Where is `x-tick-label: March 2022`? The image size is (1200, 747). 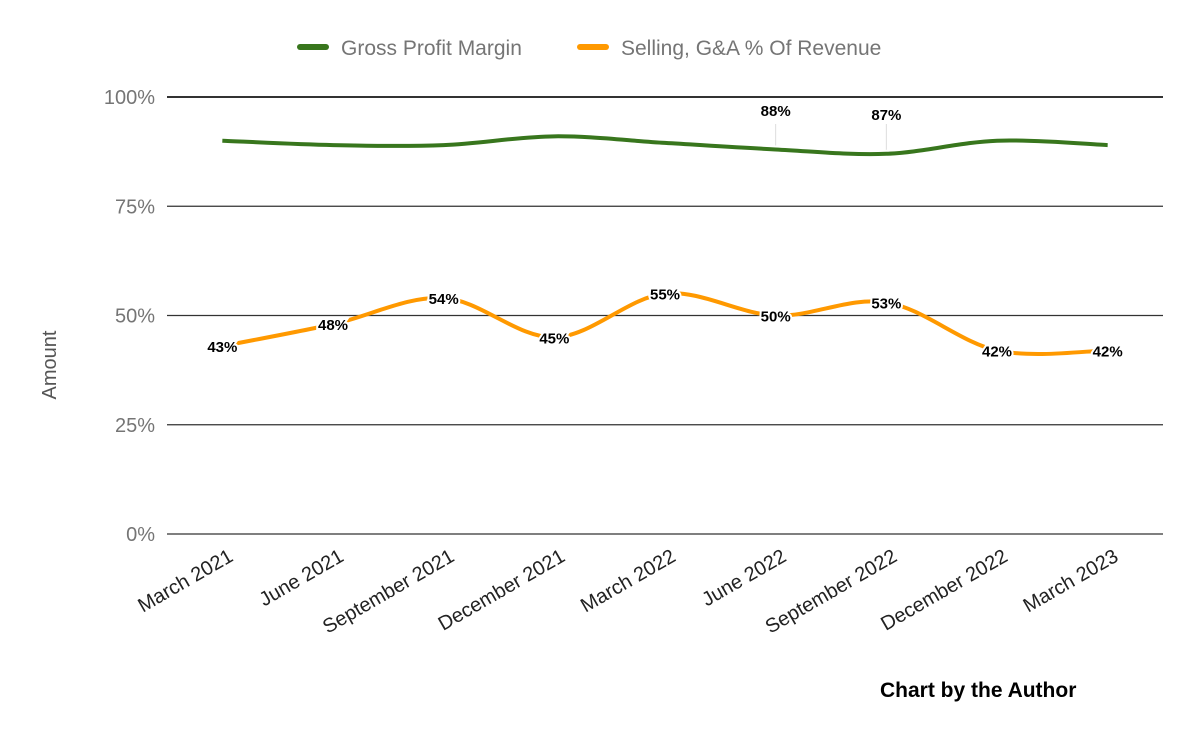 x-tick-label: March 2022 is located at coordinates (628, 581).